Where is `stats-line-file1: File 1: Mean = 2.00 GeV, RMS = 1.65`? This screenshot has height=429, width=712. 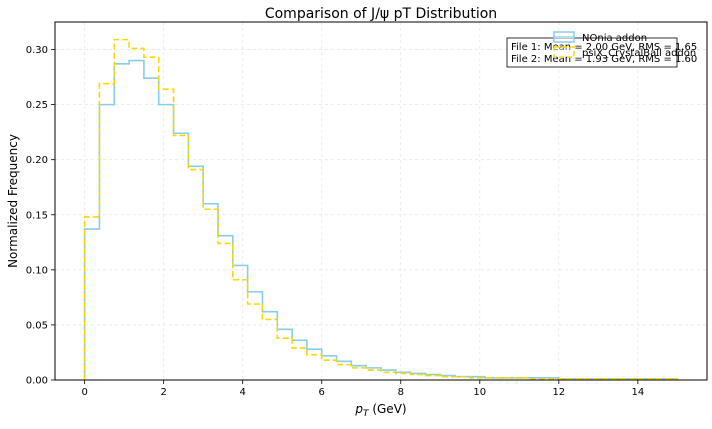 stats-line-file1: File 1: Mean = 2.00 GeV, RMS = 1.65 is located at coordinates (604, 47).